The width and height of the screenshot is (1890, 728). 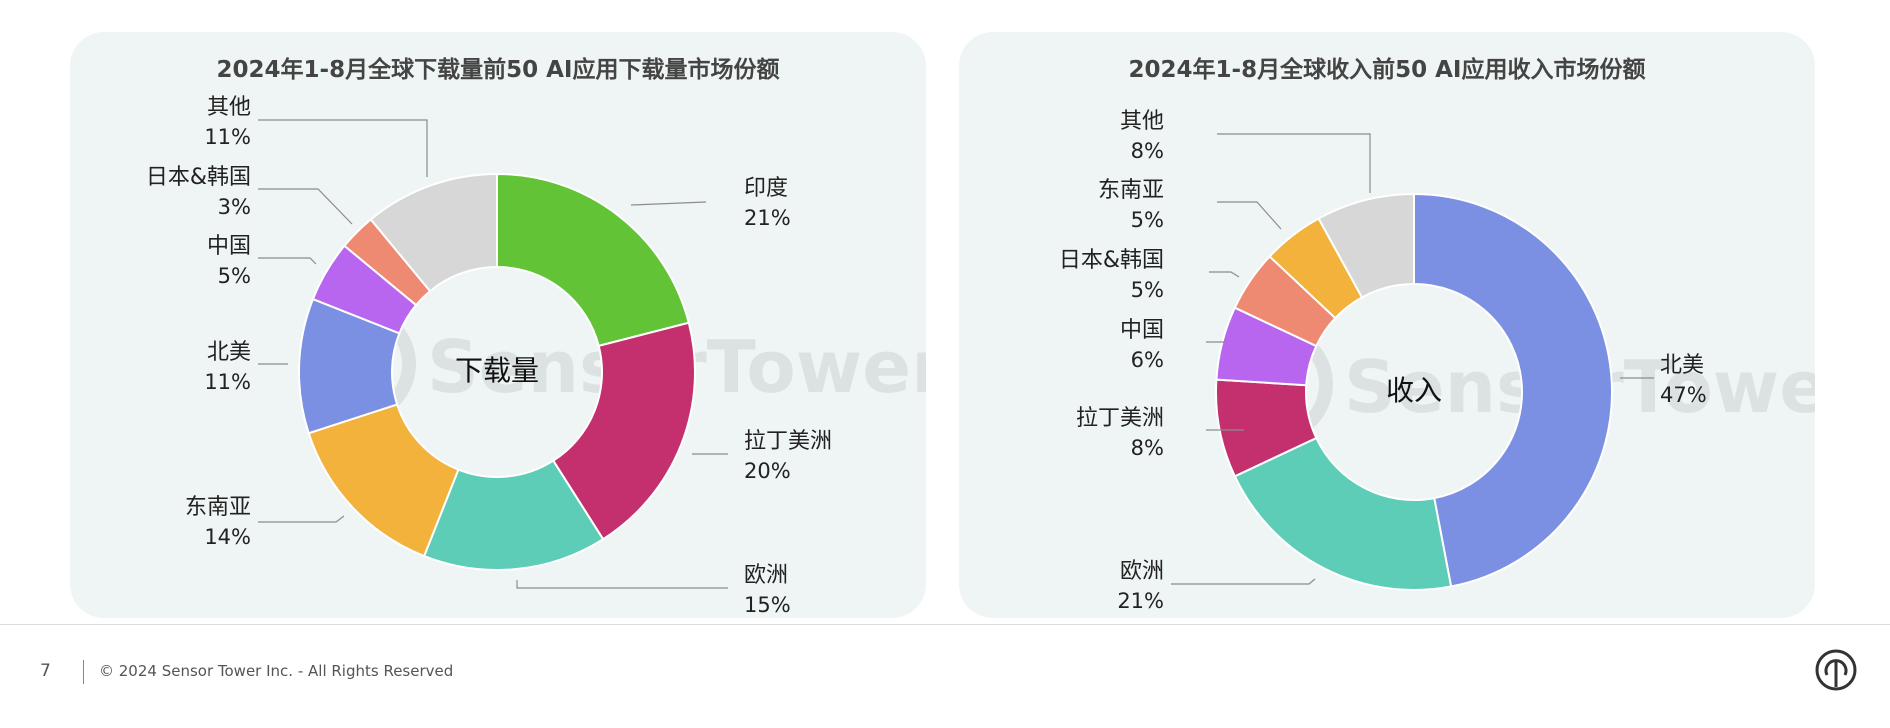 I want to click on footer-divider, so click(x=945, y=624).